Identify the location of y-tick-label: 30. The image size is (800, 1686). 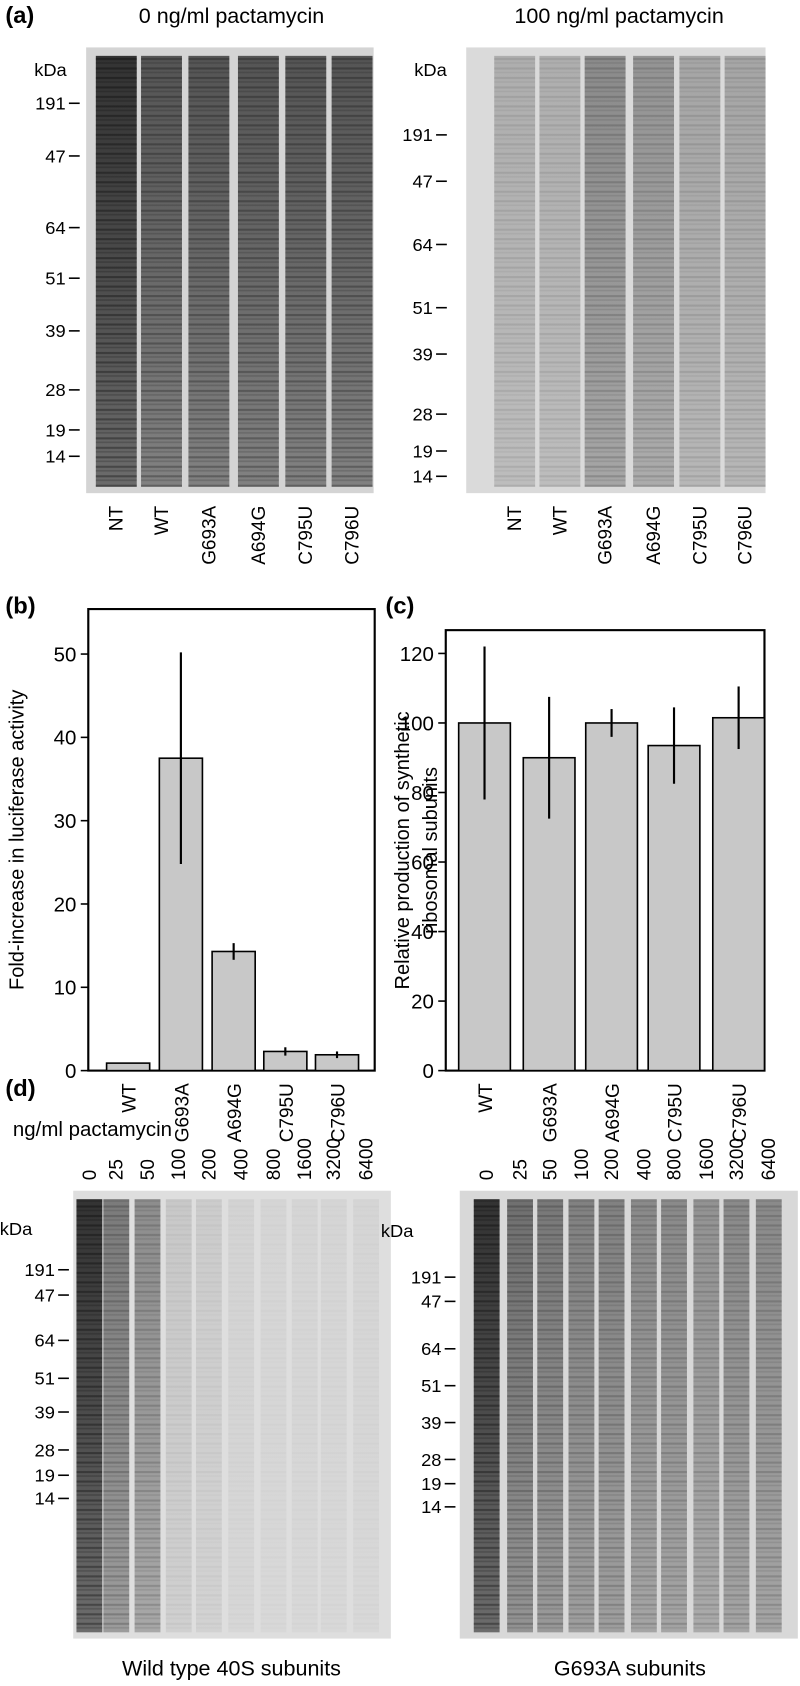
(65, 822).